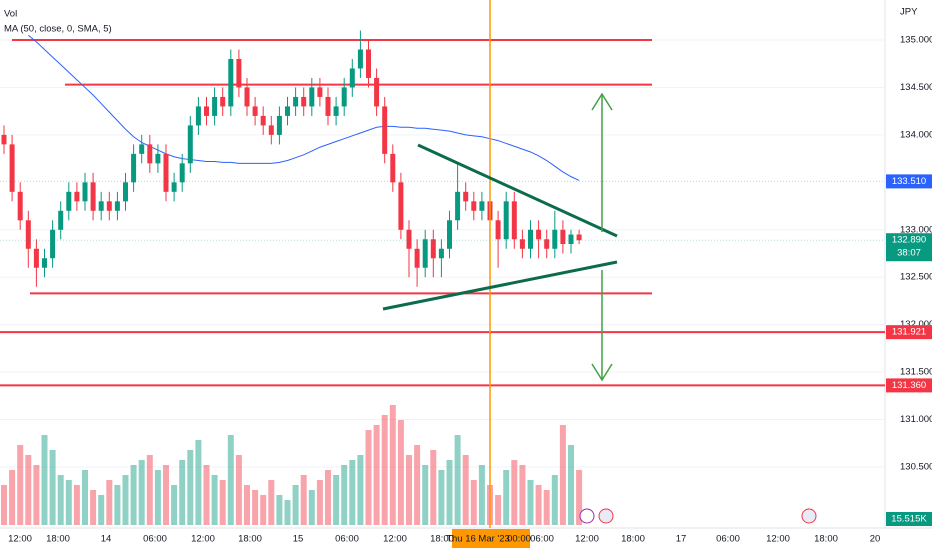 This screenshot has width=932, height=550. I want to click on y-tick-label: 133.000, so click(916, 229).